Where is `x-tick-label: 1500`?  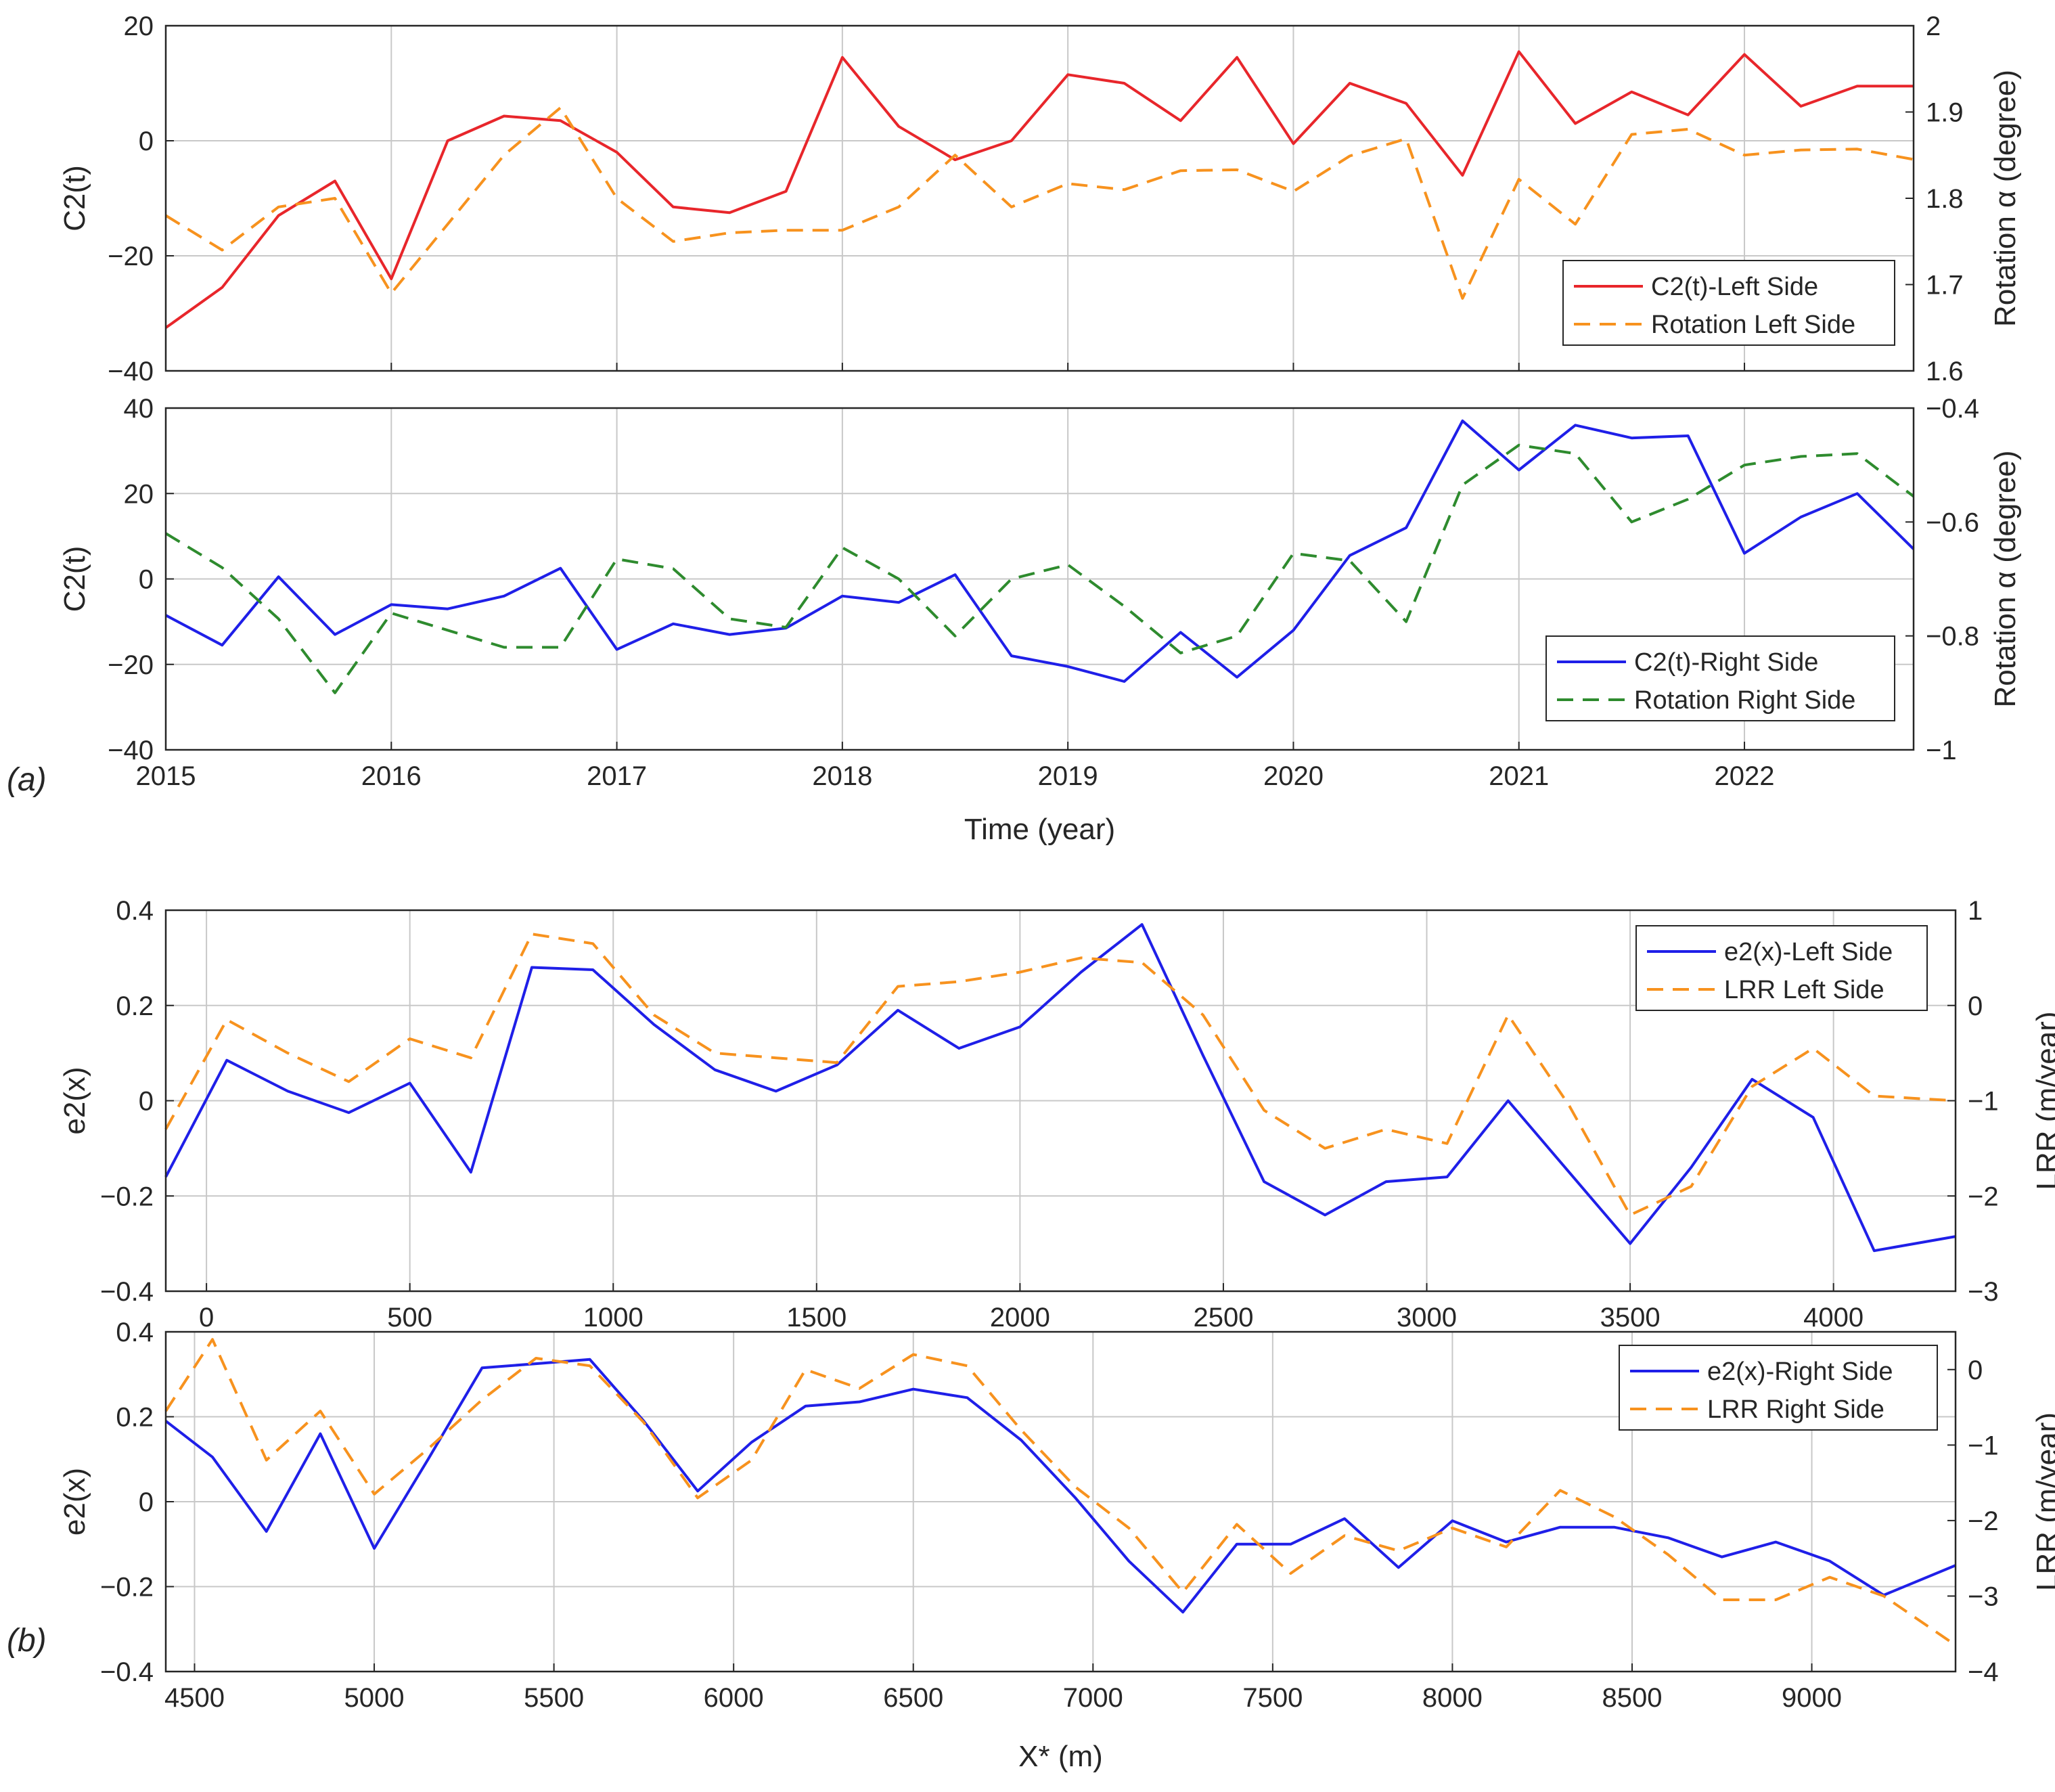 x-tick-label: 1500 is located at coordinates (816, 1317).